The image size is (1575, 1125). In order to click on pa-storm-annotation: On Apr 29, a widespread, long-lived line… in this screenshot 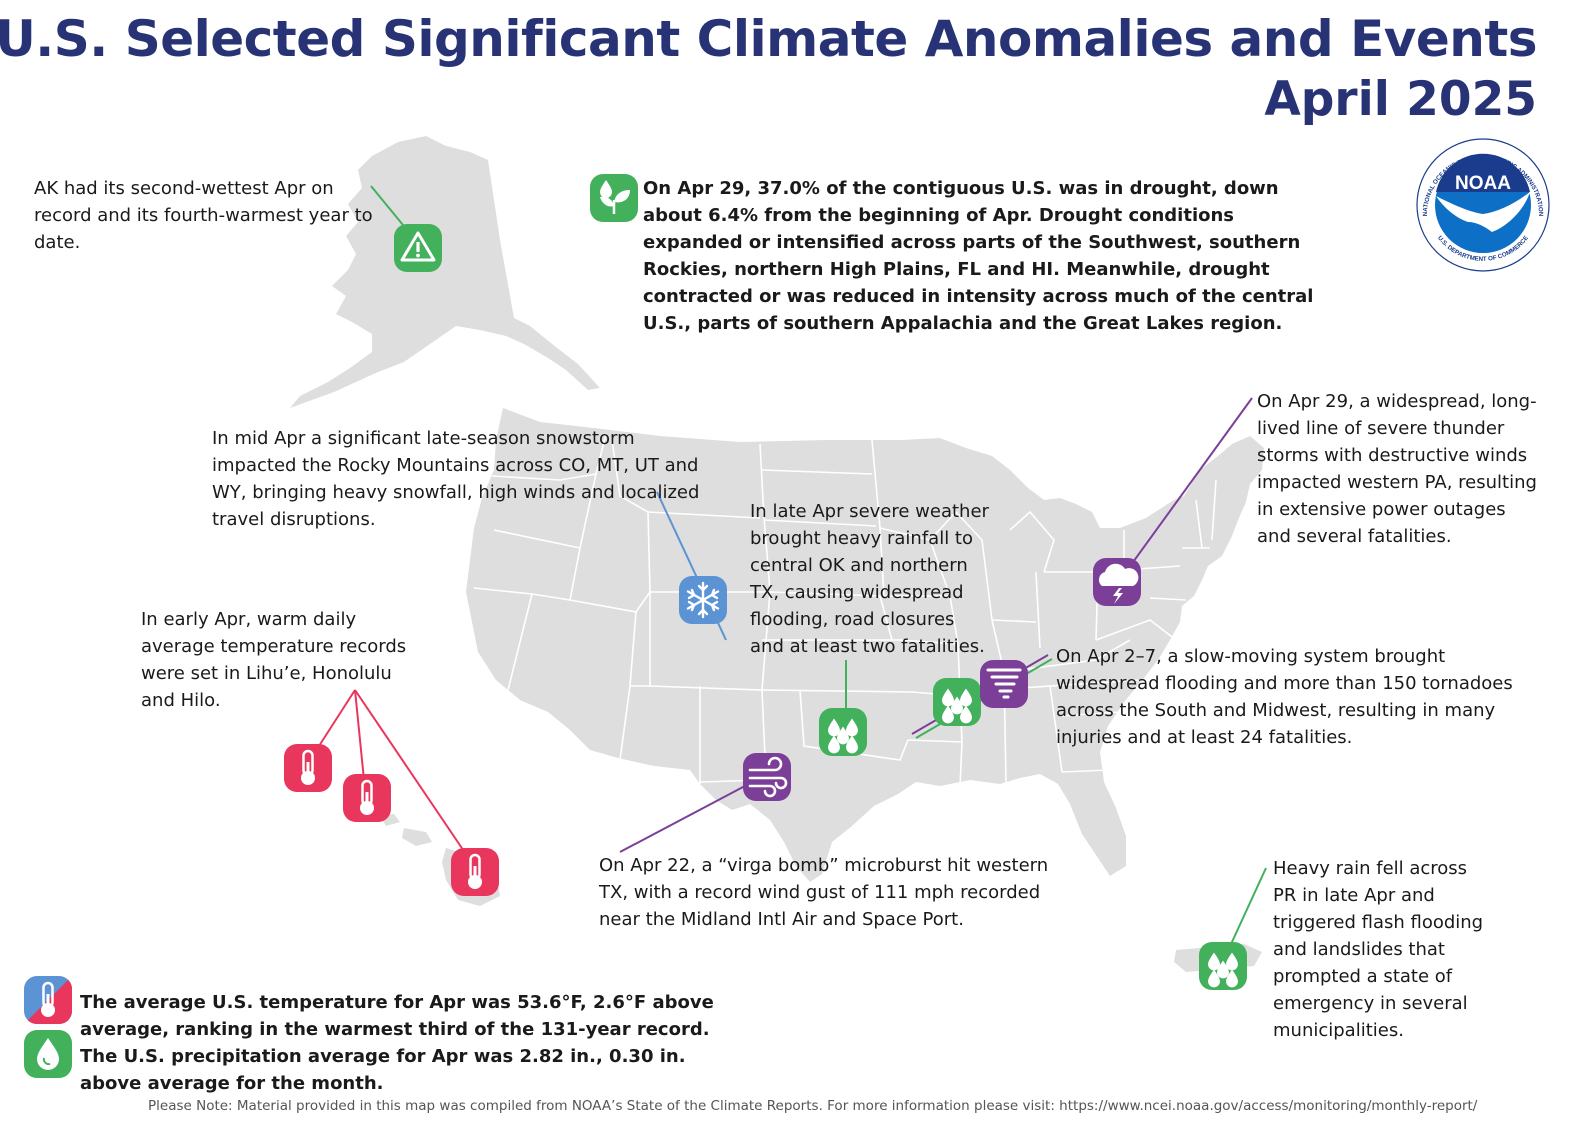, I will do `click(1397, 469)`.